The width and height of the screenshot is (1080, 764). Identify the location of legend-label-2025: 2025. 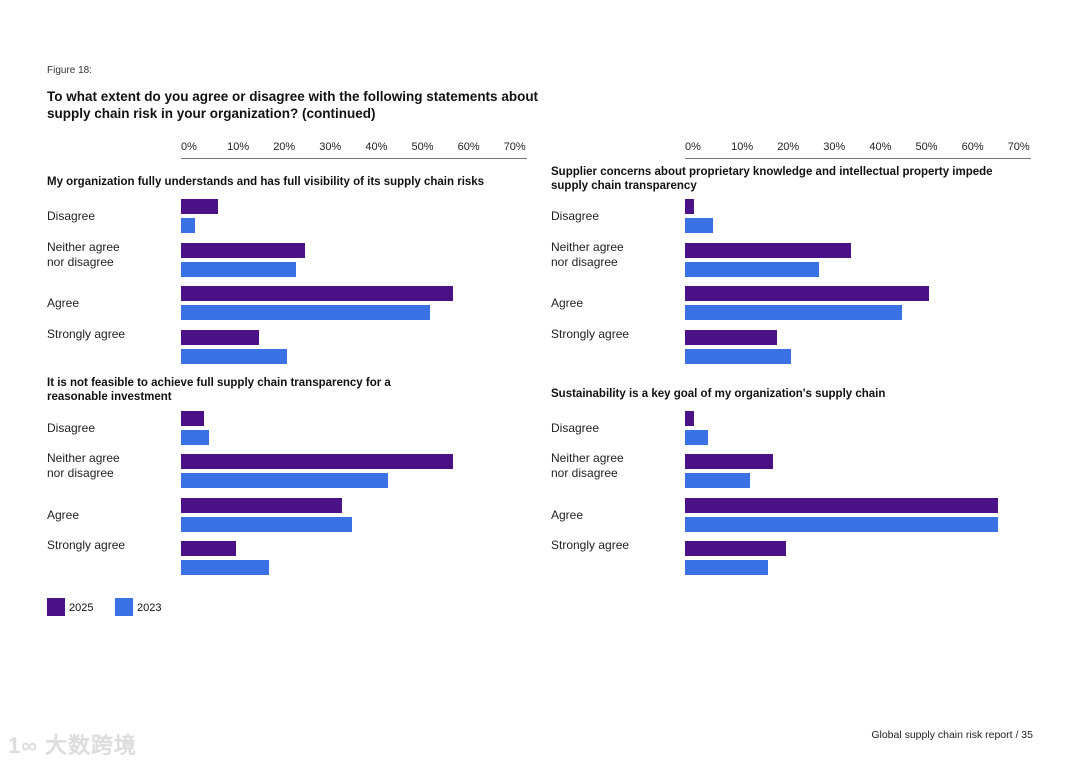
(81, 608).